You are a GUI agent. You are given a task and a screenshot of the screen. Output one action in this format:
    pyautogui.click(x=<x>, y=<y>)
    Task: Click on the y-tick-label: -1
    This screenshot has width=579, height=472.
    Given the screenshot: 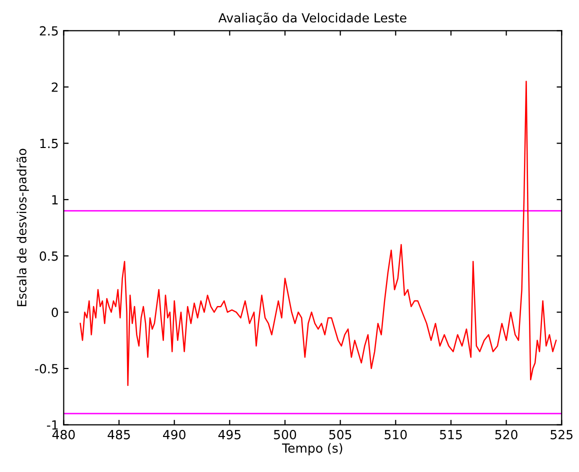 What is the action you would take?
    pyautogui.click(x=52, y=425)
    